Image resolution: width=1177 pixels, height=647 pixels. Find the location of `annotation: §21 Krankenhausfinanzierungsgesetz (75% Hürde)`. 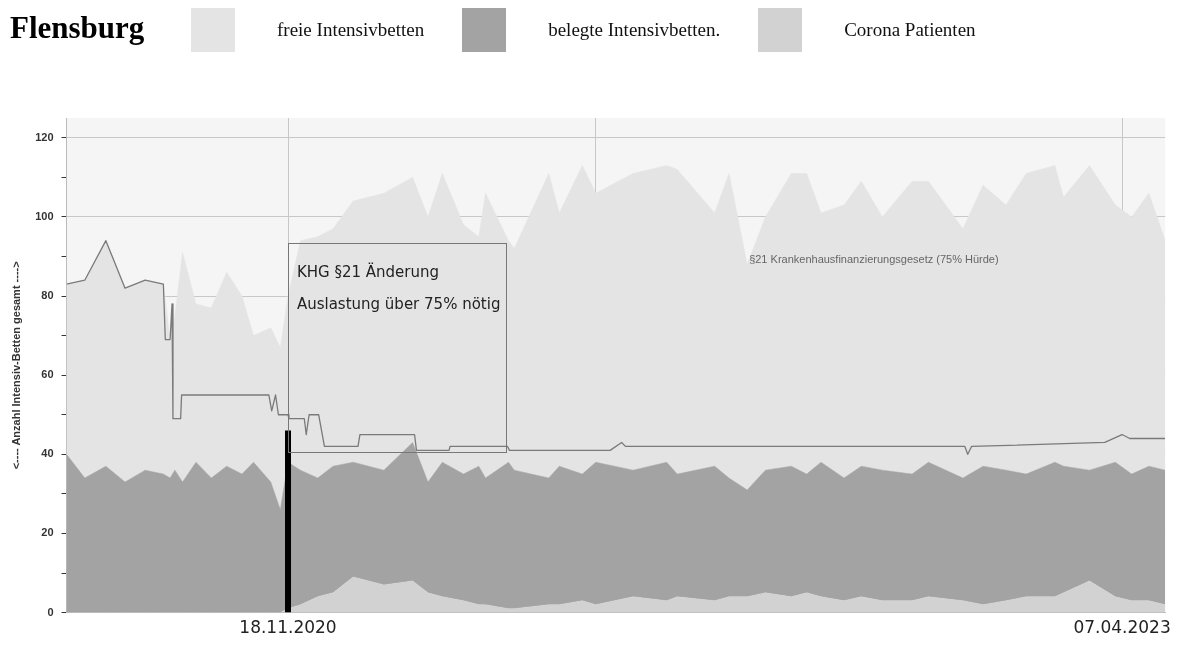

annotation: §21 Krankenhausfinanzierungsgesetz (75% Hürde) is located at coordinates (874, 259).